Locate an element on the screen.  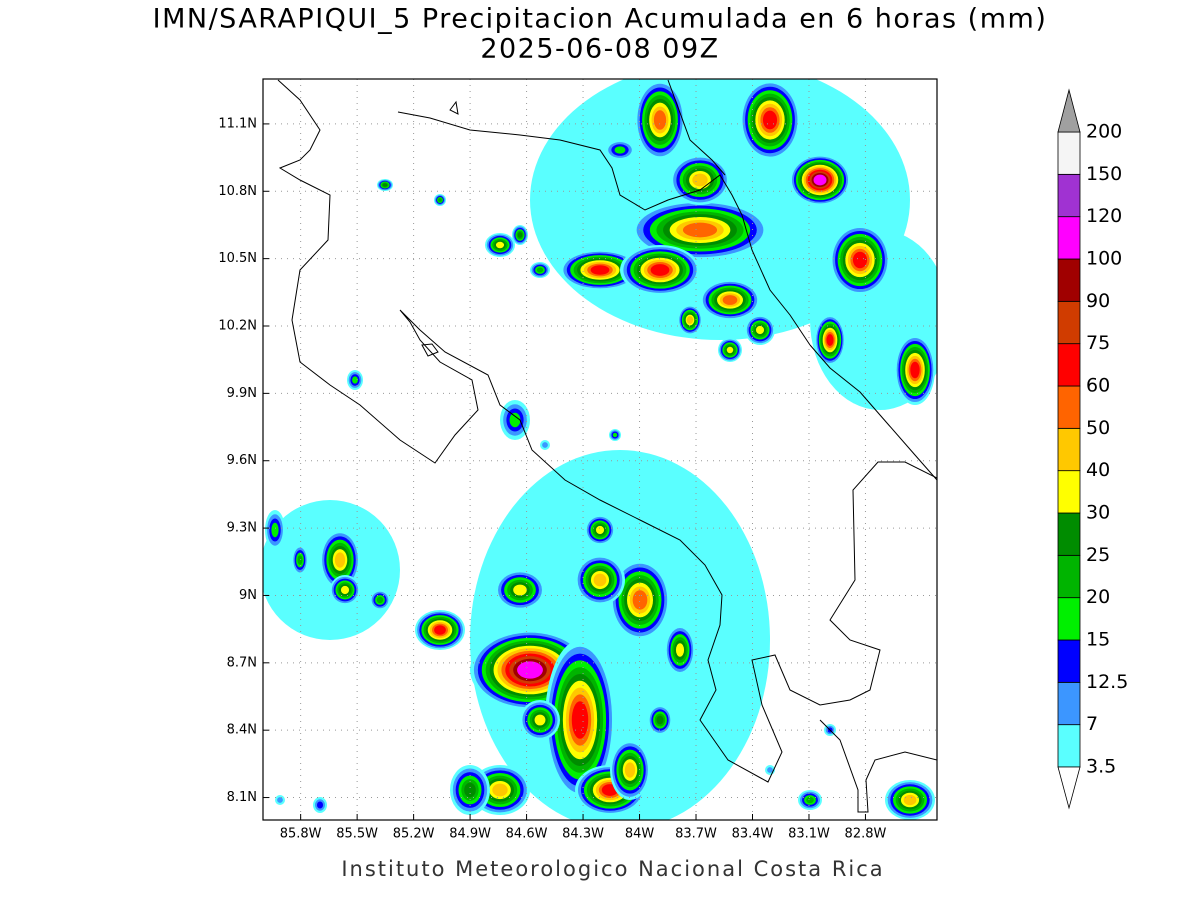
colorbar-label: 25 is located at coordinates (1098, 555).